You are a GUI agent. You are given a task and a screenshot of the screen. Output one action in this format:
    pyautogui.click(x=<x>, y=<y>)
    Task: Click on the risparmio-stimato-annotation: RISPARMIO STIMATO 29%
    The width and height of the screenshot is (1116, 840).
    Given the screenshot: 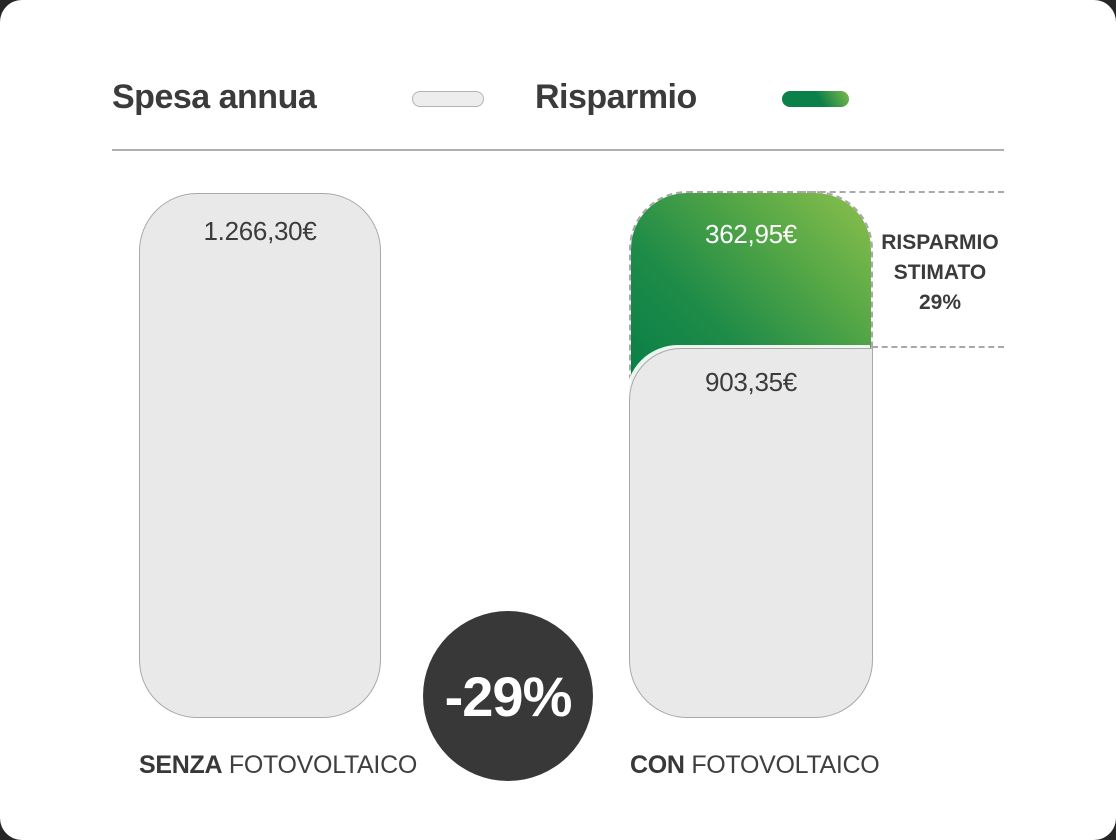 What is the action you would take?
    pyautogui.click(x=940, y=273)
    